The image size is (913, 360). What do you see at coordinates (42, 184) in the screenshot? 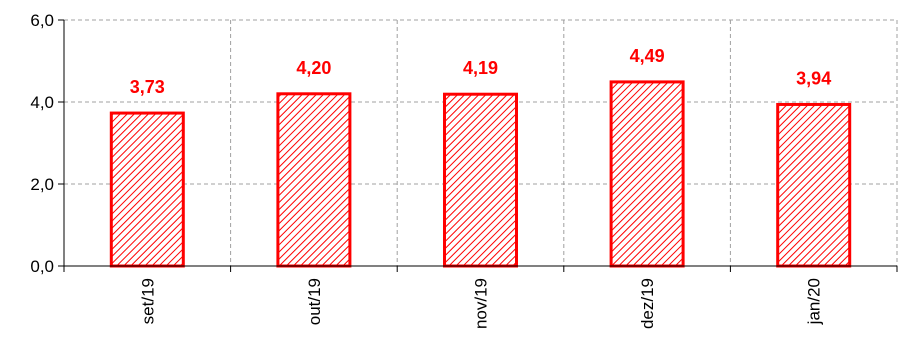
I see `y-tick-label: 2,0` at bounding box center [42, 184].